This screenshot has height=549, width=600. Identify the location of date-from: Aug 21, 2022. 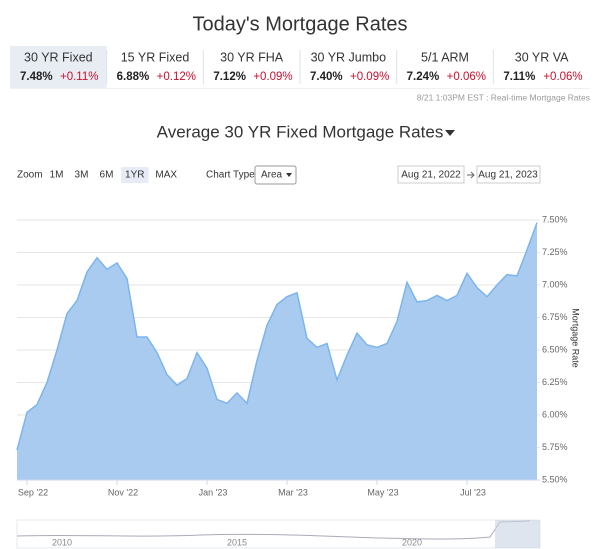
(431, 175).